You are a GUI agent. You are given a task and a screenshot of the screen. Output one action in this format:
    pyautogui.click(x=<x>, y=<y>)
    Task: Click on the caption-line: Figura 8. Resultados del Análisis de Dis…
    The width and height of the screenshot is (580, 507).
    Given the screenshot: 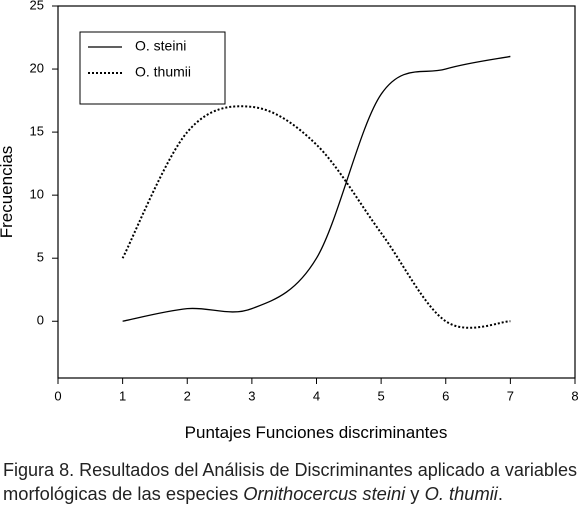 What is the action you would take?
    pyautogui.click(x=290, y=470)
    